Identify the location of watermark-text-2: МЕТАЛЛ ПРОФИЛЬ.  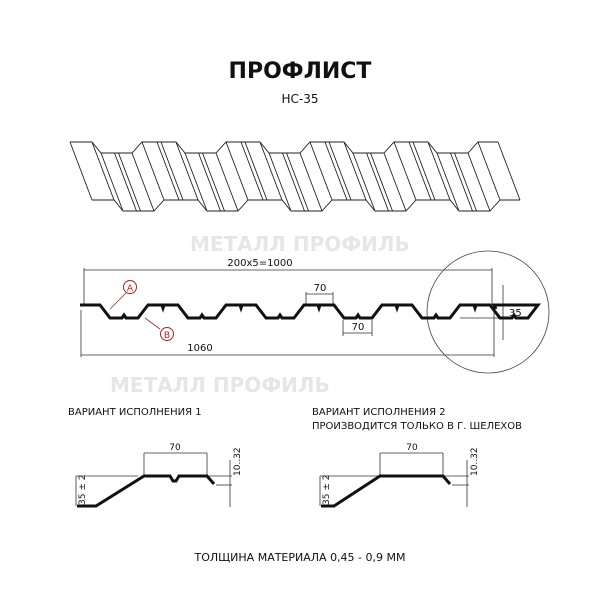
(220, 385).